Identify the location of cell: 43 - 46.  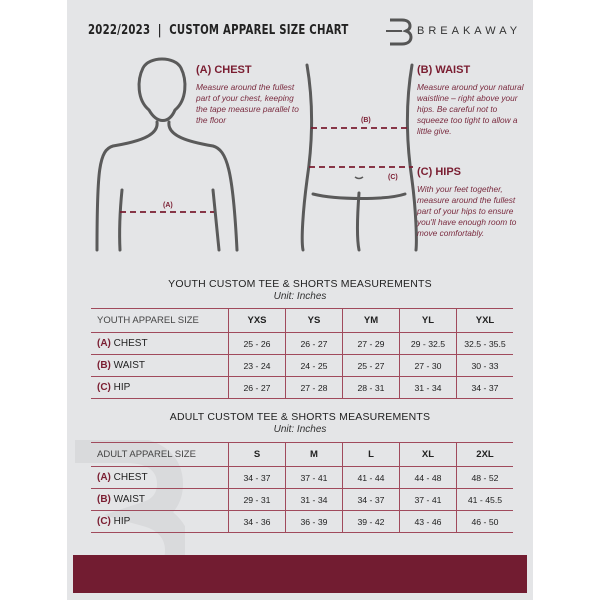
(428, 521).